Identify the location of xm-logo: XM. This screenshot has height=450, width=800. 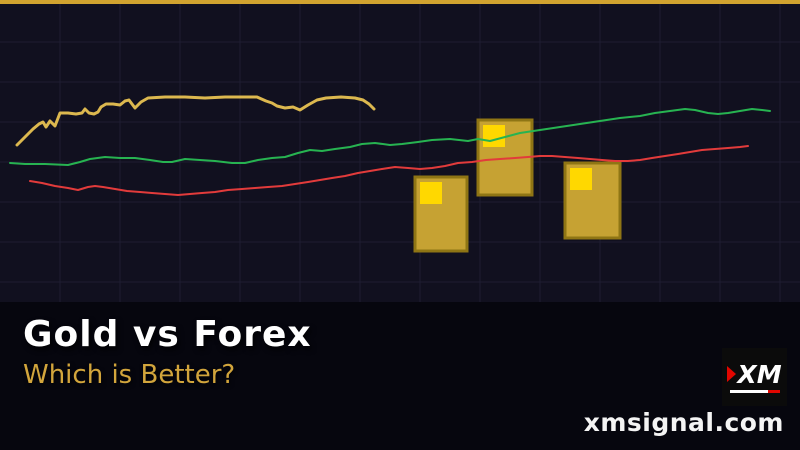
(754, 377).